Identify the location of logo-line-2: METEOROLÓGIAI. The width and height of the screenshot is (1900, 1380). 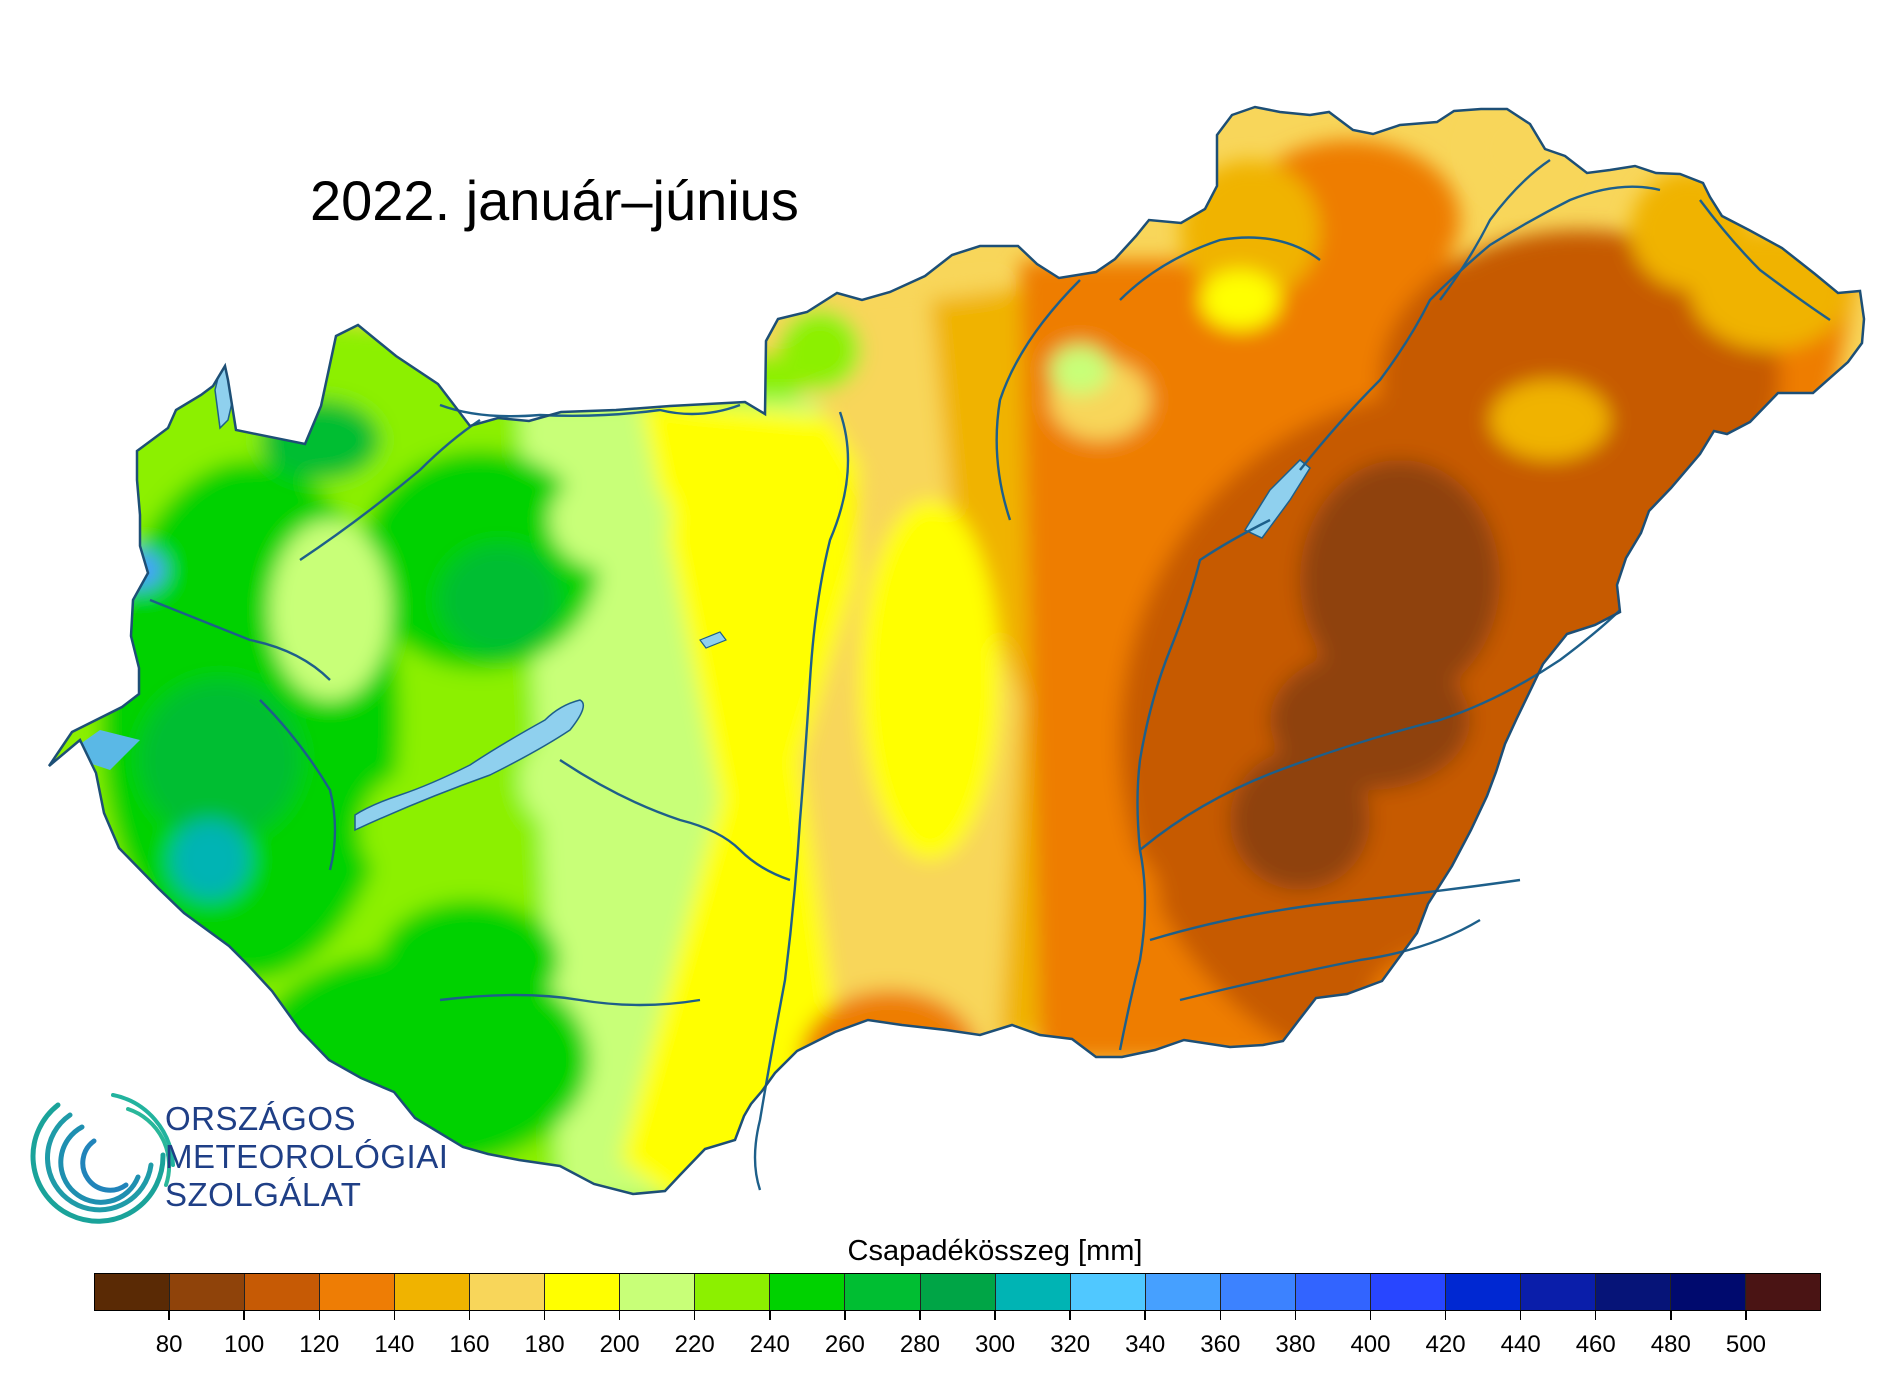
(307, 1156).